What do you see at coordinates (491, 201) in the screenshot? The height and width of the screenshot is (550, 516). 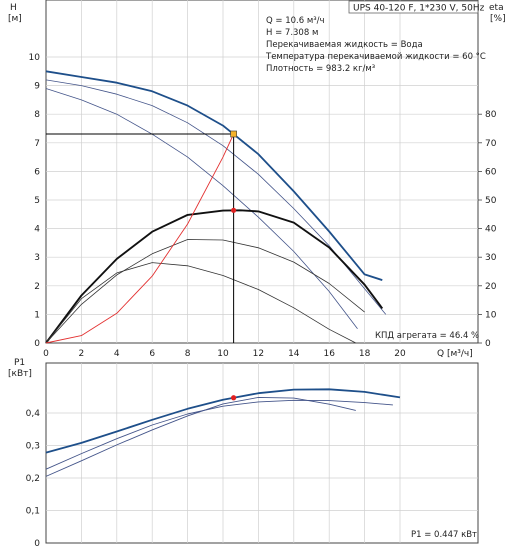 I see `y2-tick-label: 50` at bounding box center [491, 201].